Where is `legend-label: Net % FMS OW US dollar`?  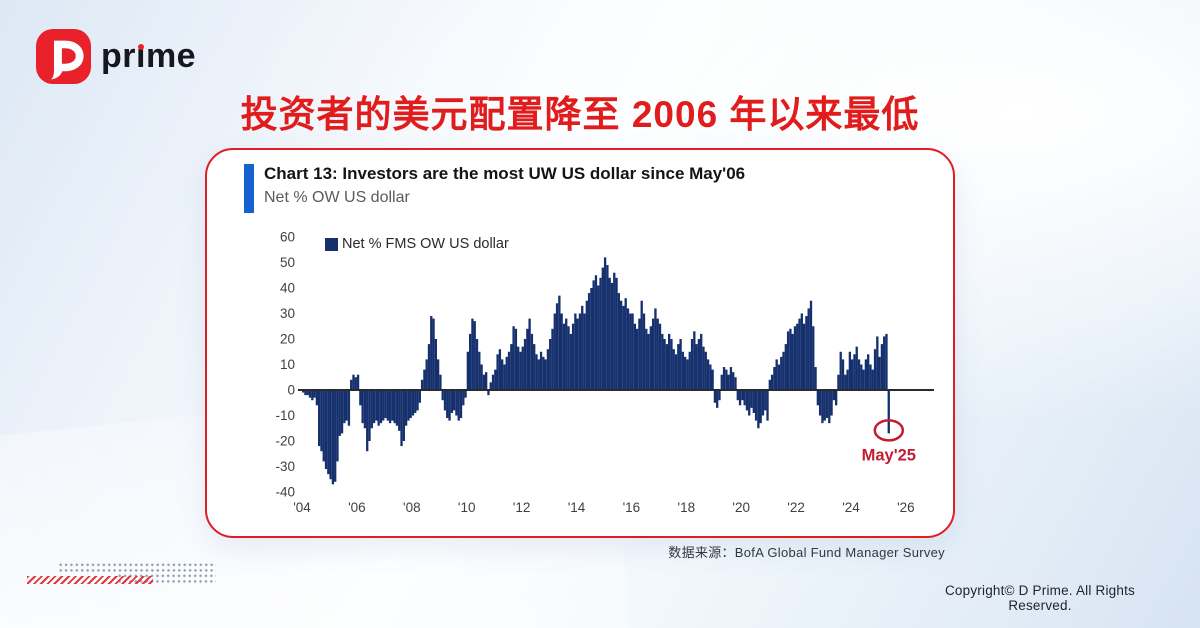
legend-label: Net % FMS OW US dollar is located at coordinates (425, 244).